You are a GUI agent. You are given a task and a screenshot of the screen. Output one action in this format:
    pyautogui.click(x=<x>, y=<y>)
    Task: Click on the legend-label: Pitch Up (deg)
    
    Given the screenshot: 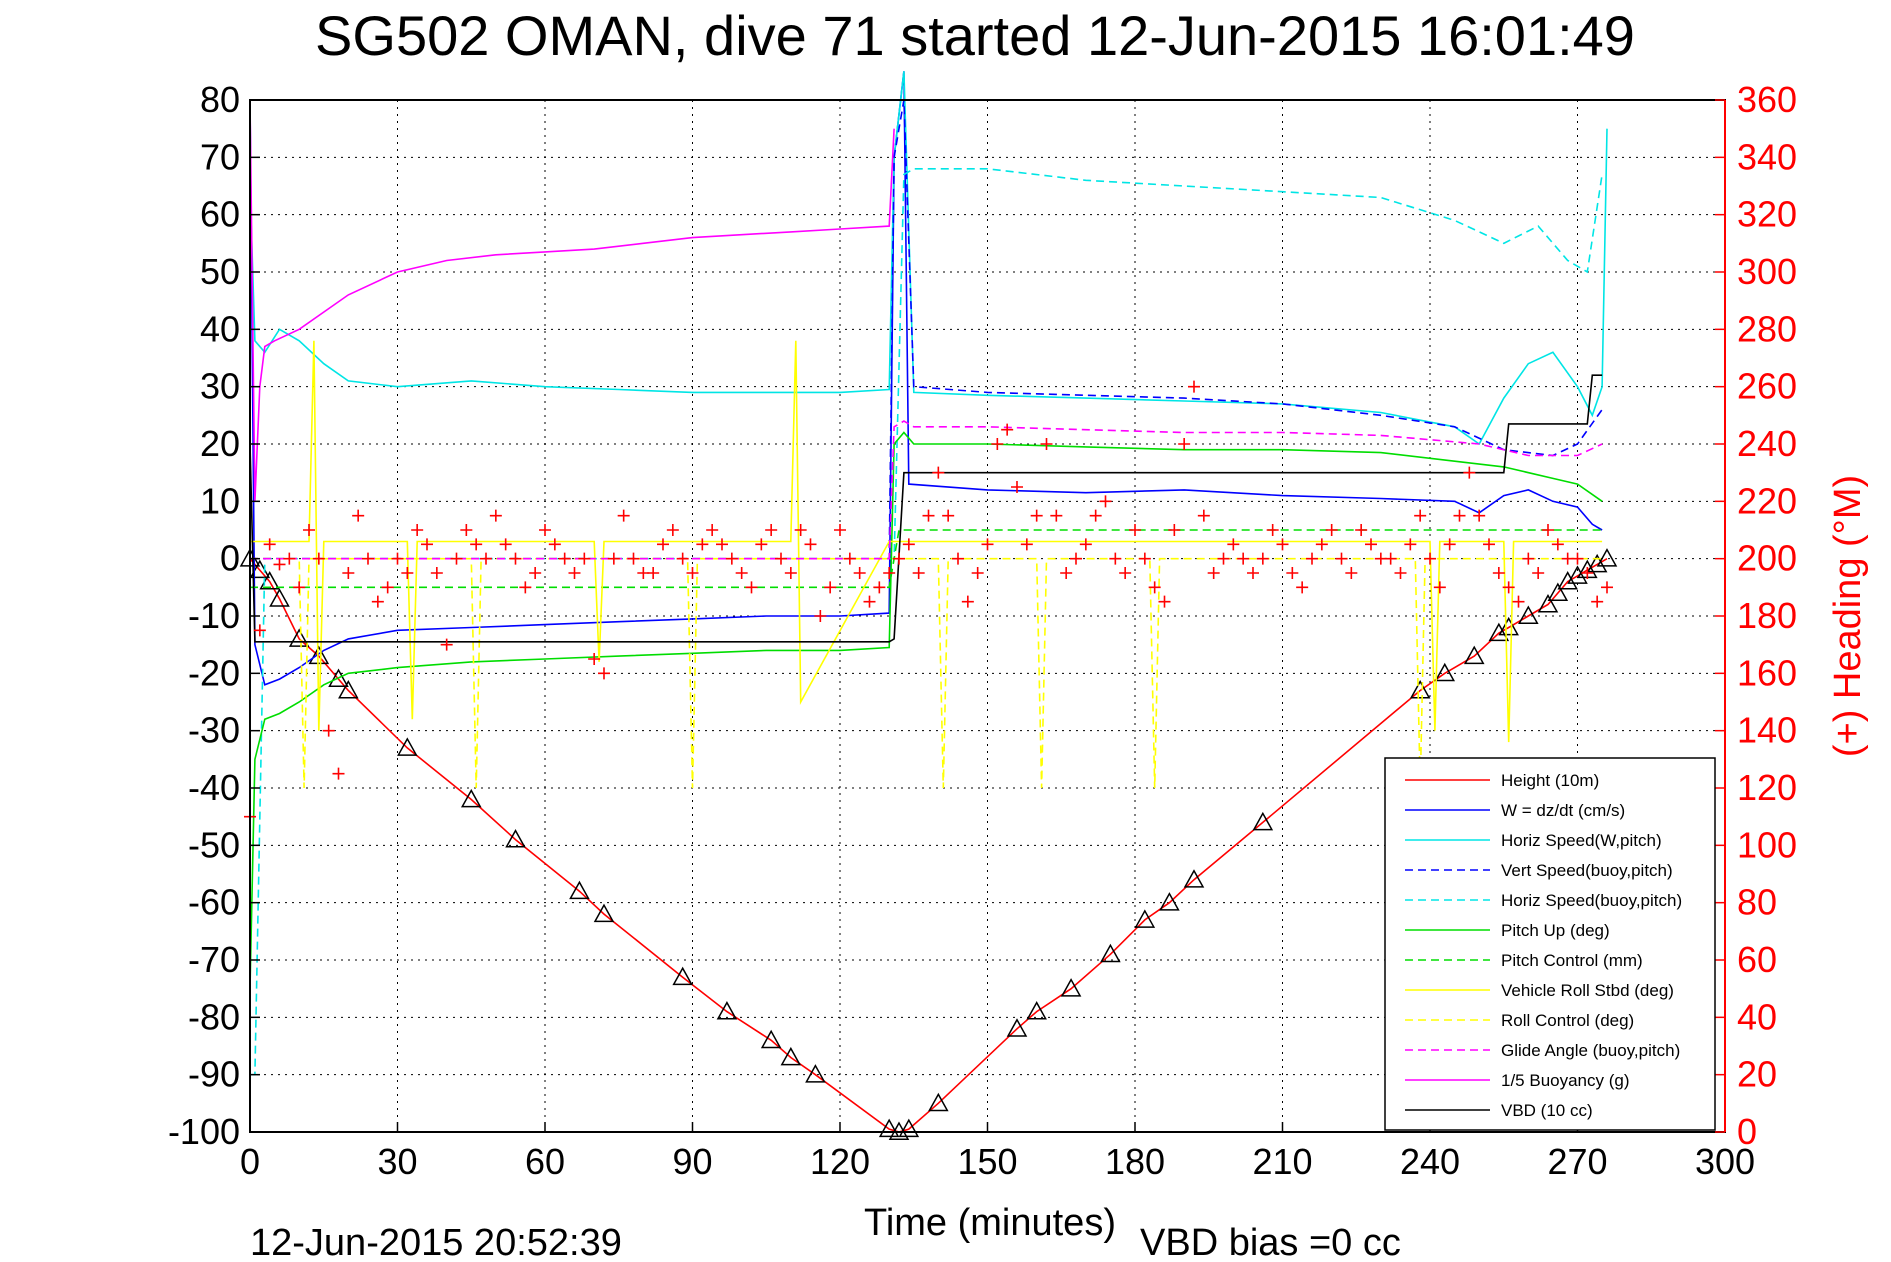 What is the action you would take?
    pyautogui.click(x=1555, y=930)
    